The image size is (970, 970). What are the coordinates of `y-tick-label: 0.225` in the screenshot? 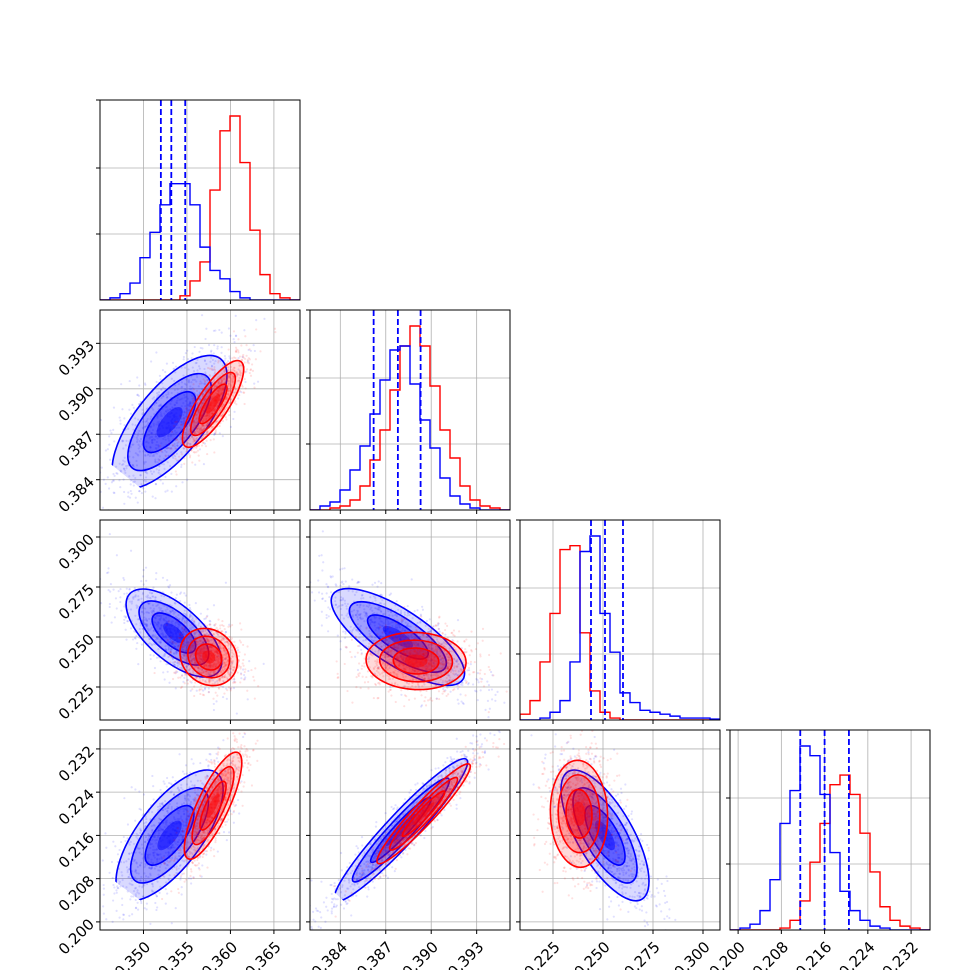 It's located at (76, 701).